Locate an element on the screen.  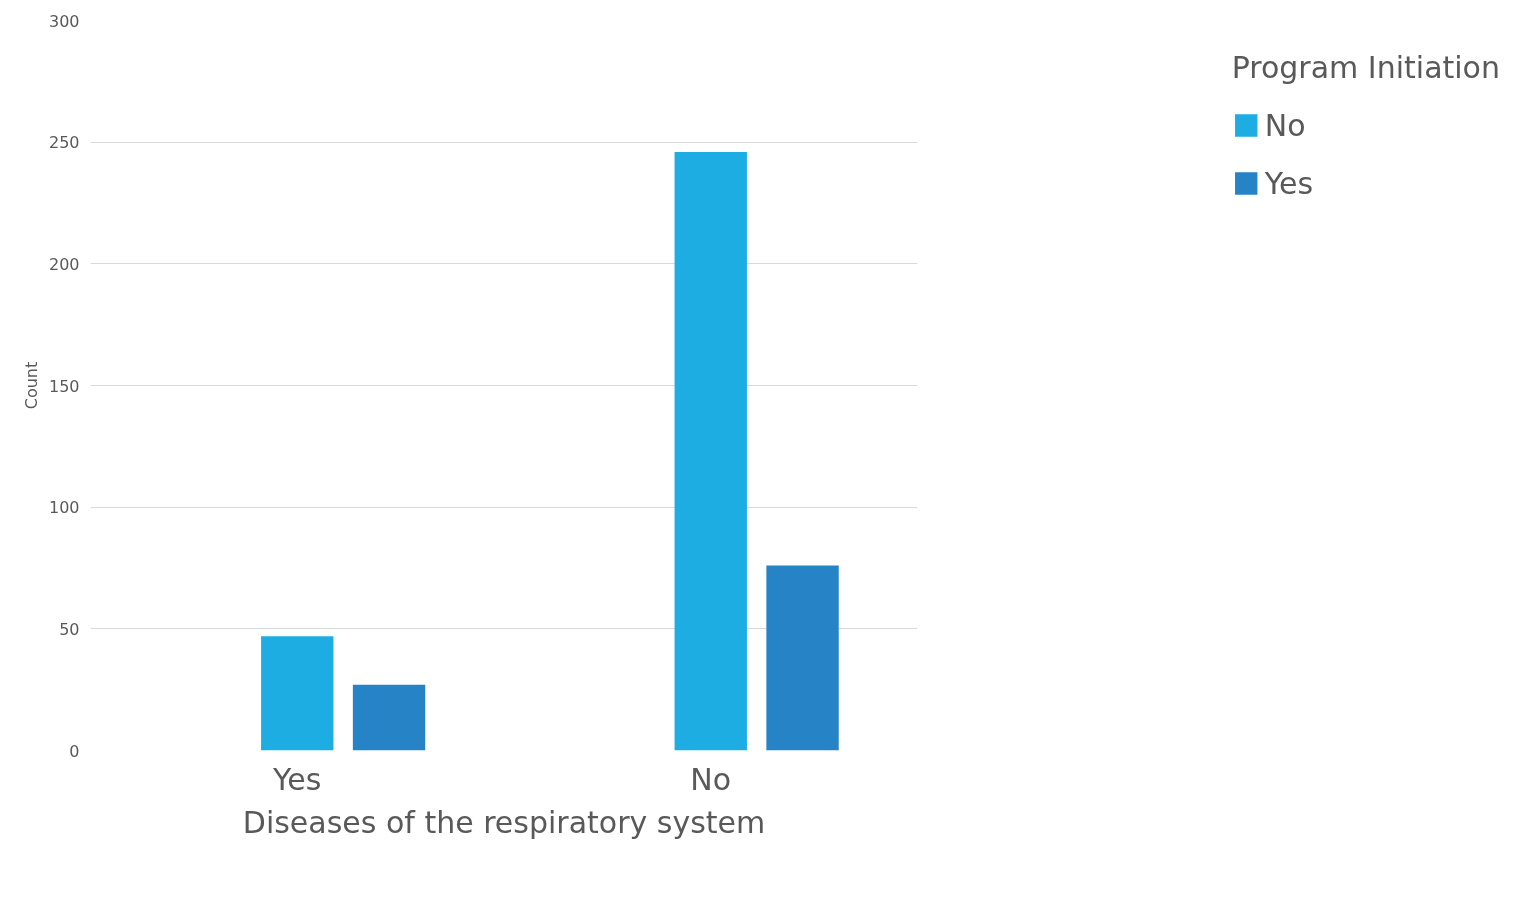
y-tick-label: 200 is located at coordinates (64, 264).